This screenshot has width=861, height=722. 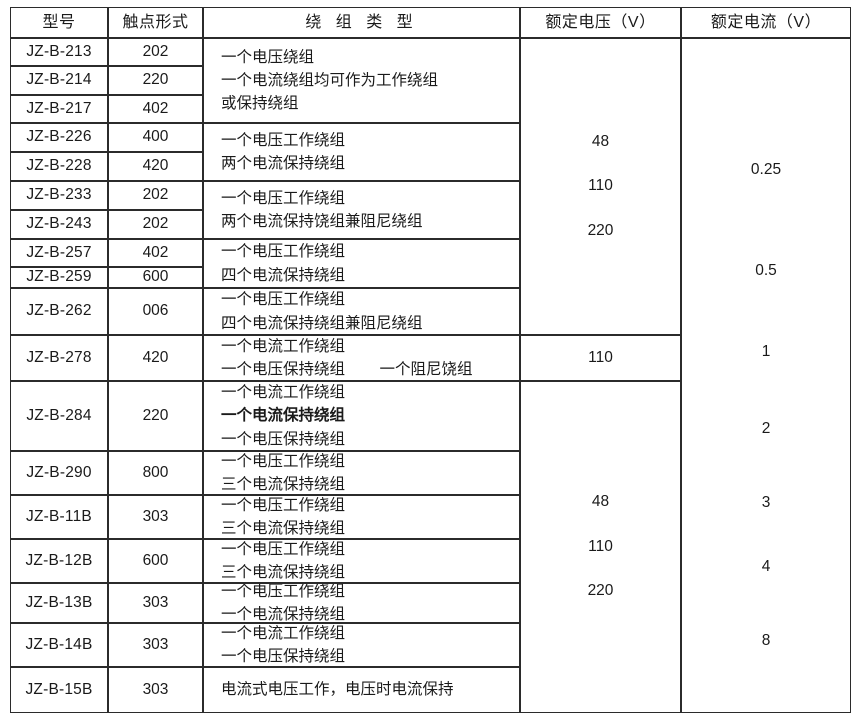 I want to click on current-value: 0.25, so click(x=766, y=169).